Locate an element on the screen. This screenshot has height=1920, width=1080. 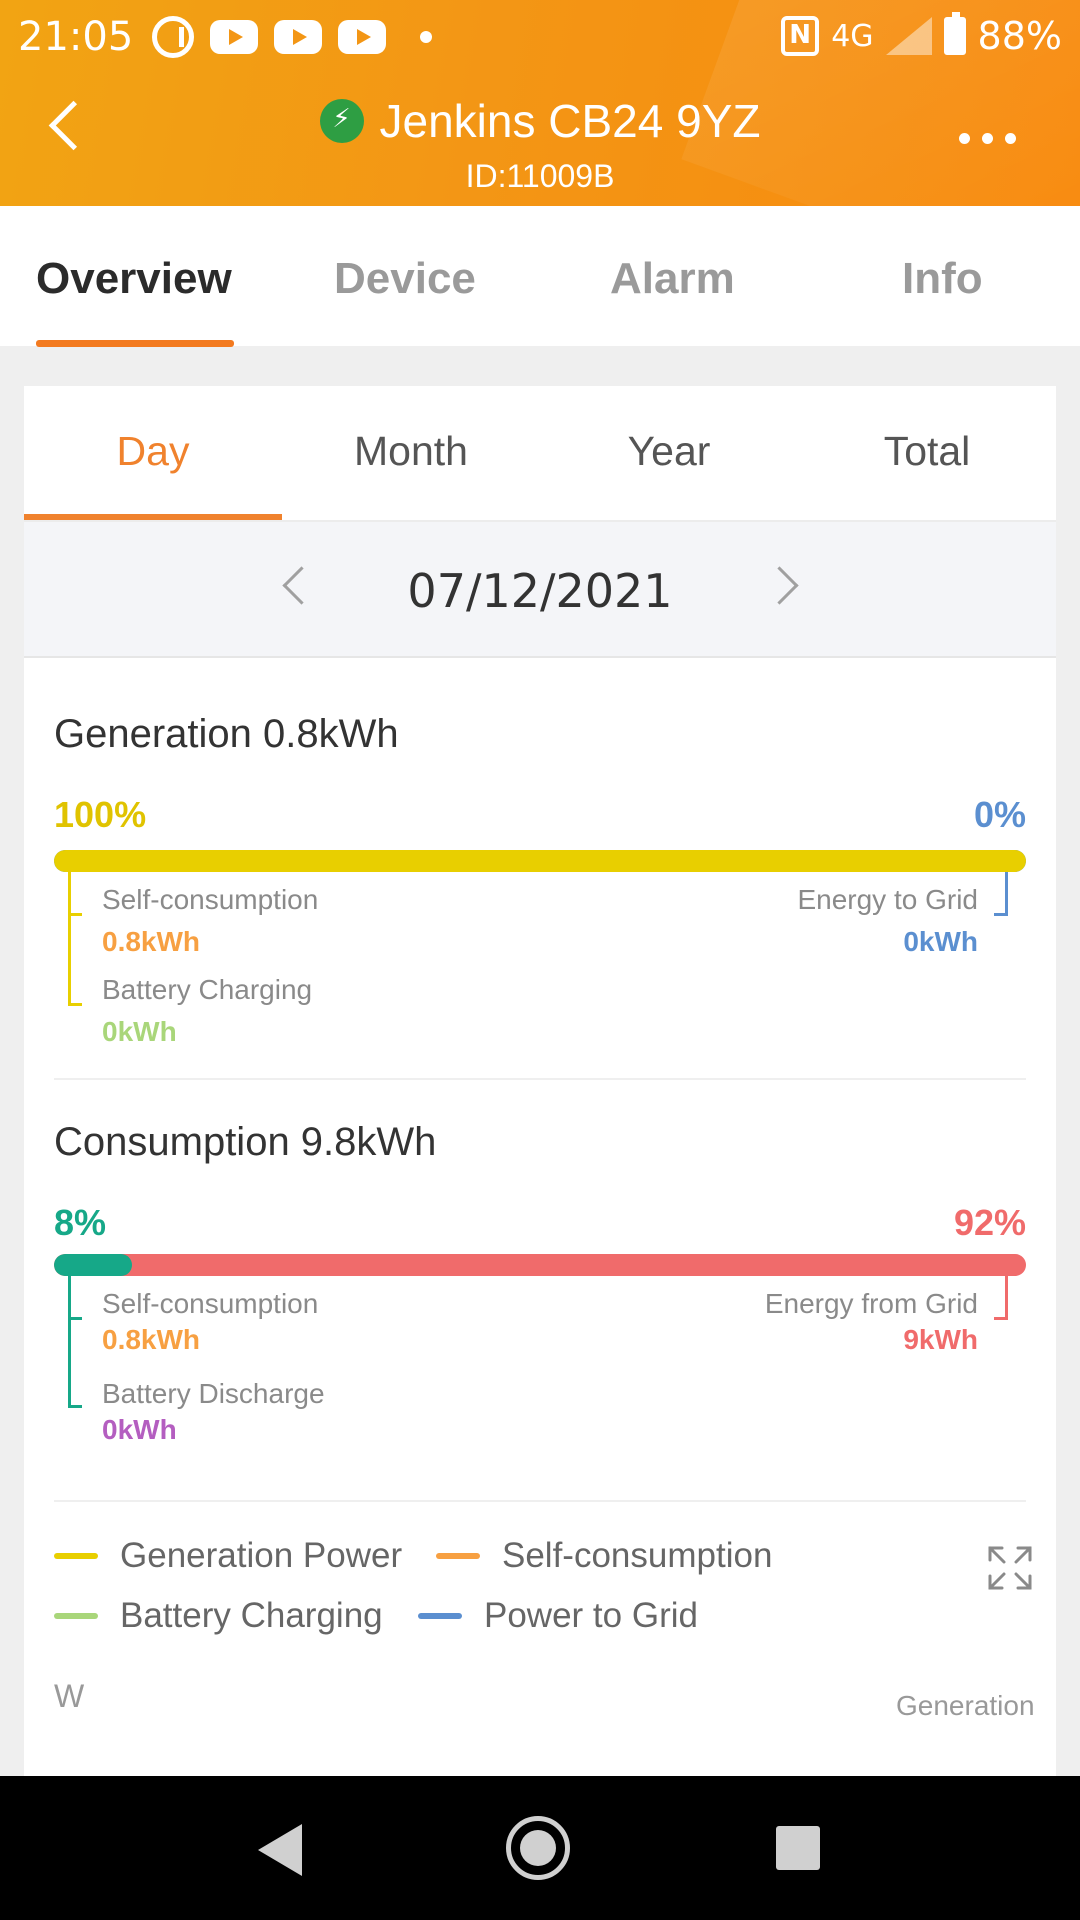
generation-self-consumption-label: Self-consumption is located at coordinates (210, 899).